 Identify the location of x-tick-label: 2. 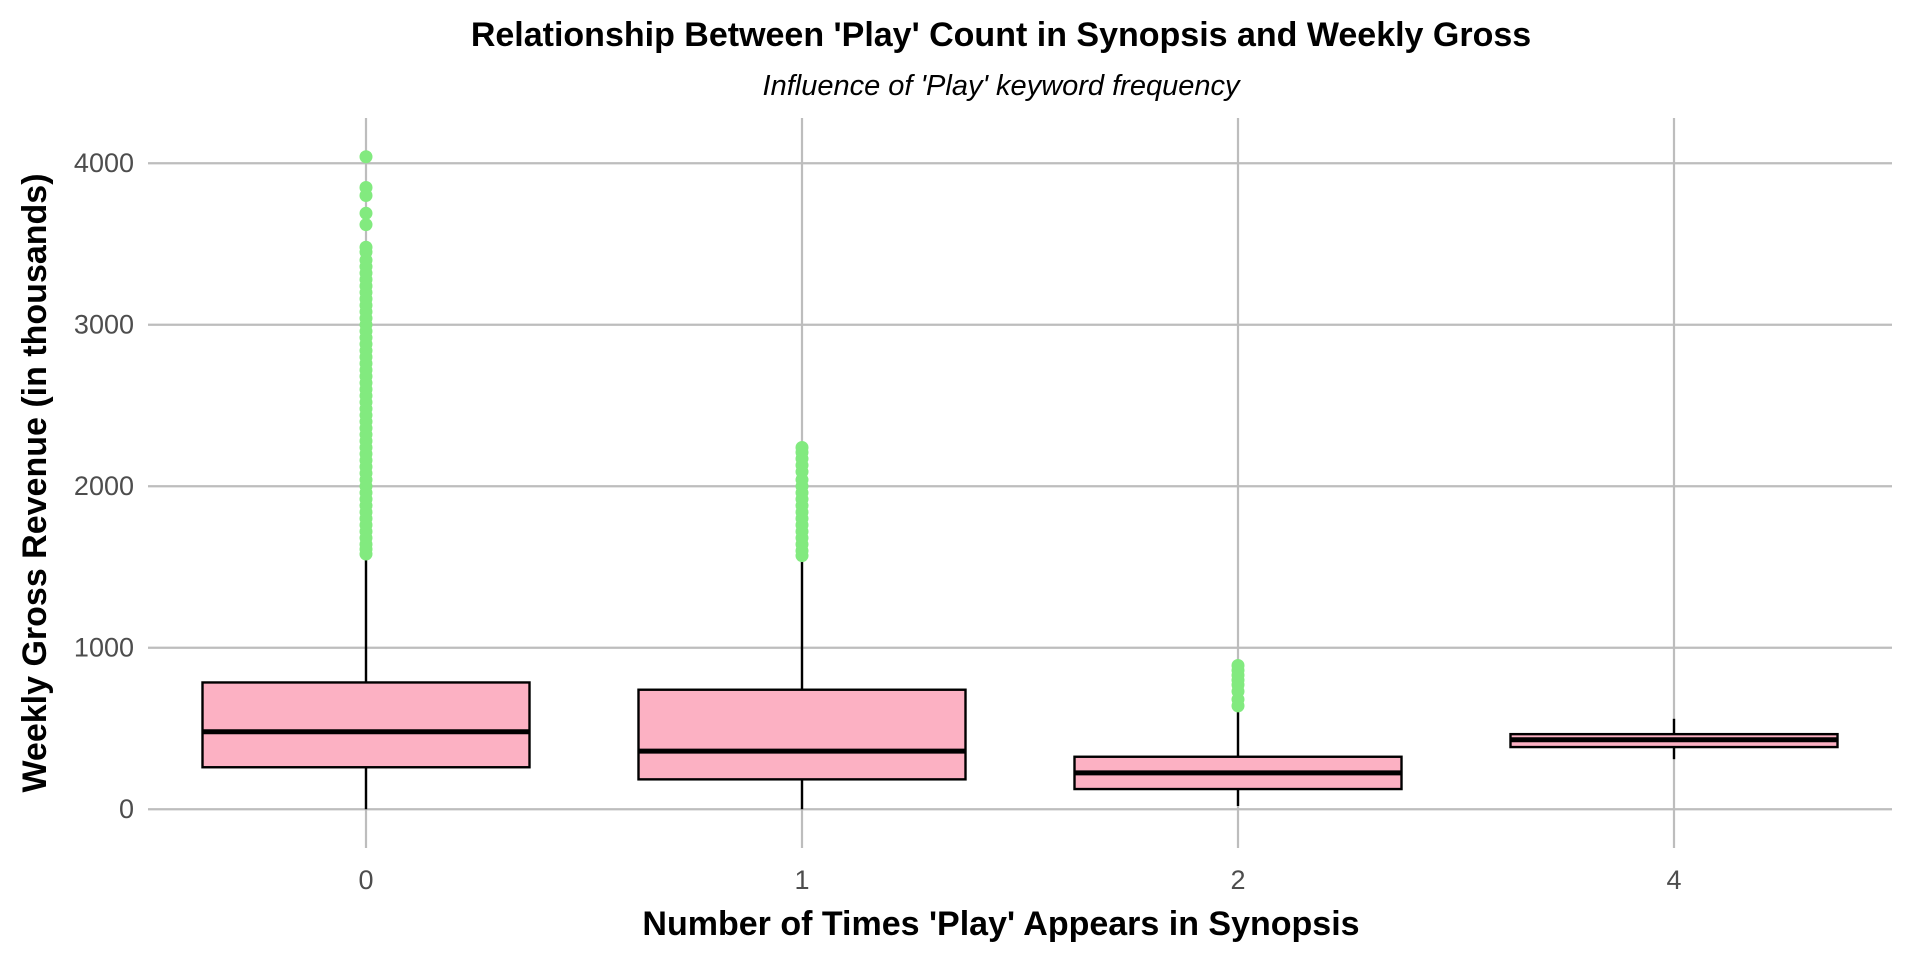
(1237, 880).